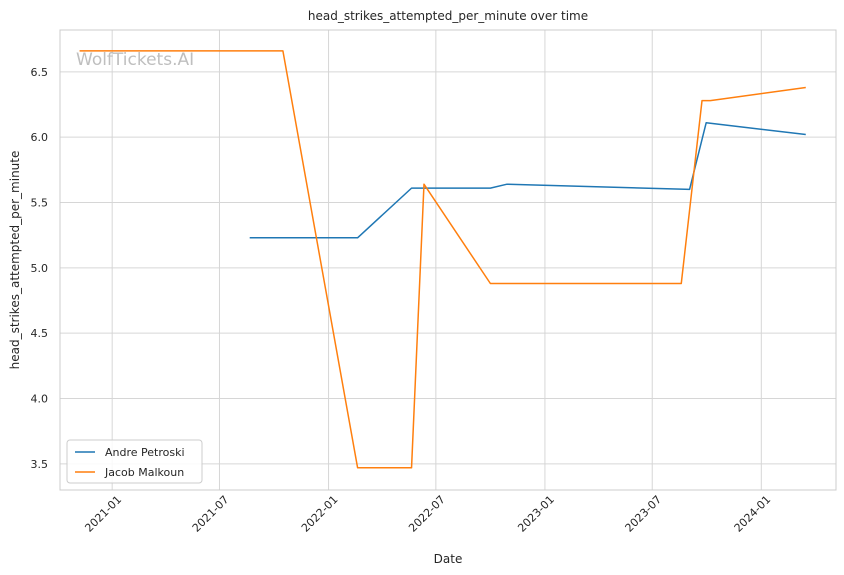 The image size is (844, 575). What do you see at coordinates (40, 203) in the screenshot?
I see `y-tick-label: 5.5` at bounding box center [40, 203].